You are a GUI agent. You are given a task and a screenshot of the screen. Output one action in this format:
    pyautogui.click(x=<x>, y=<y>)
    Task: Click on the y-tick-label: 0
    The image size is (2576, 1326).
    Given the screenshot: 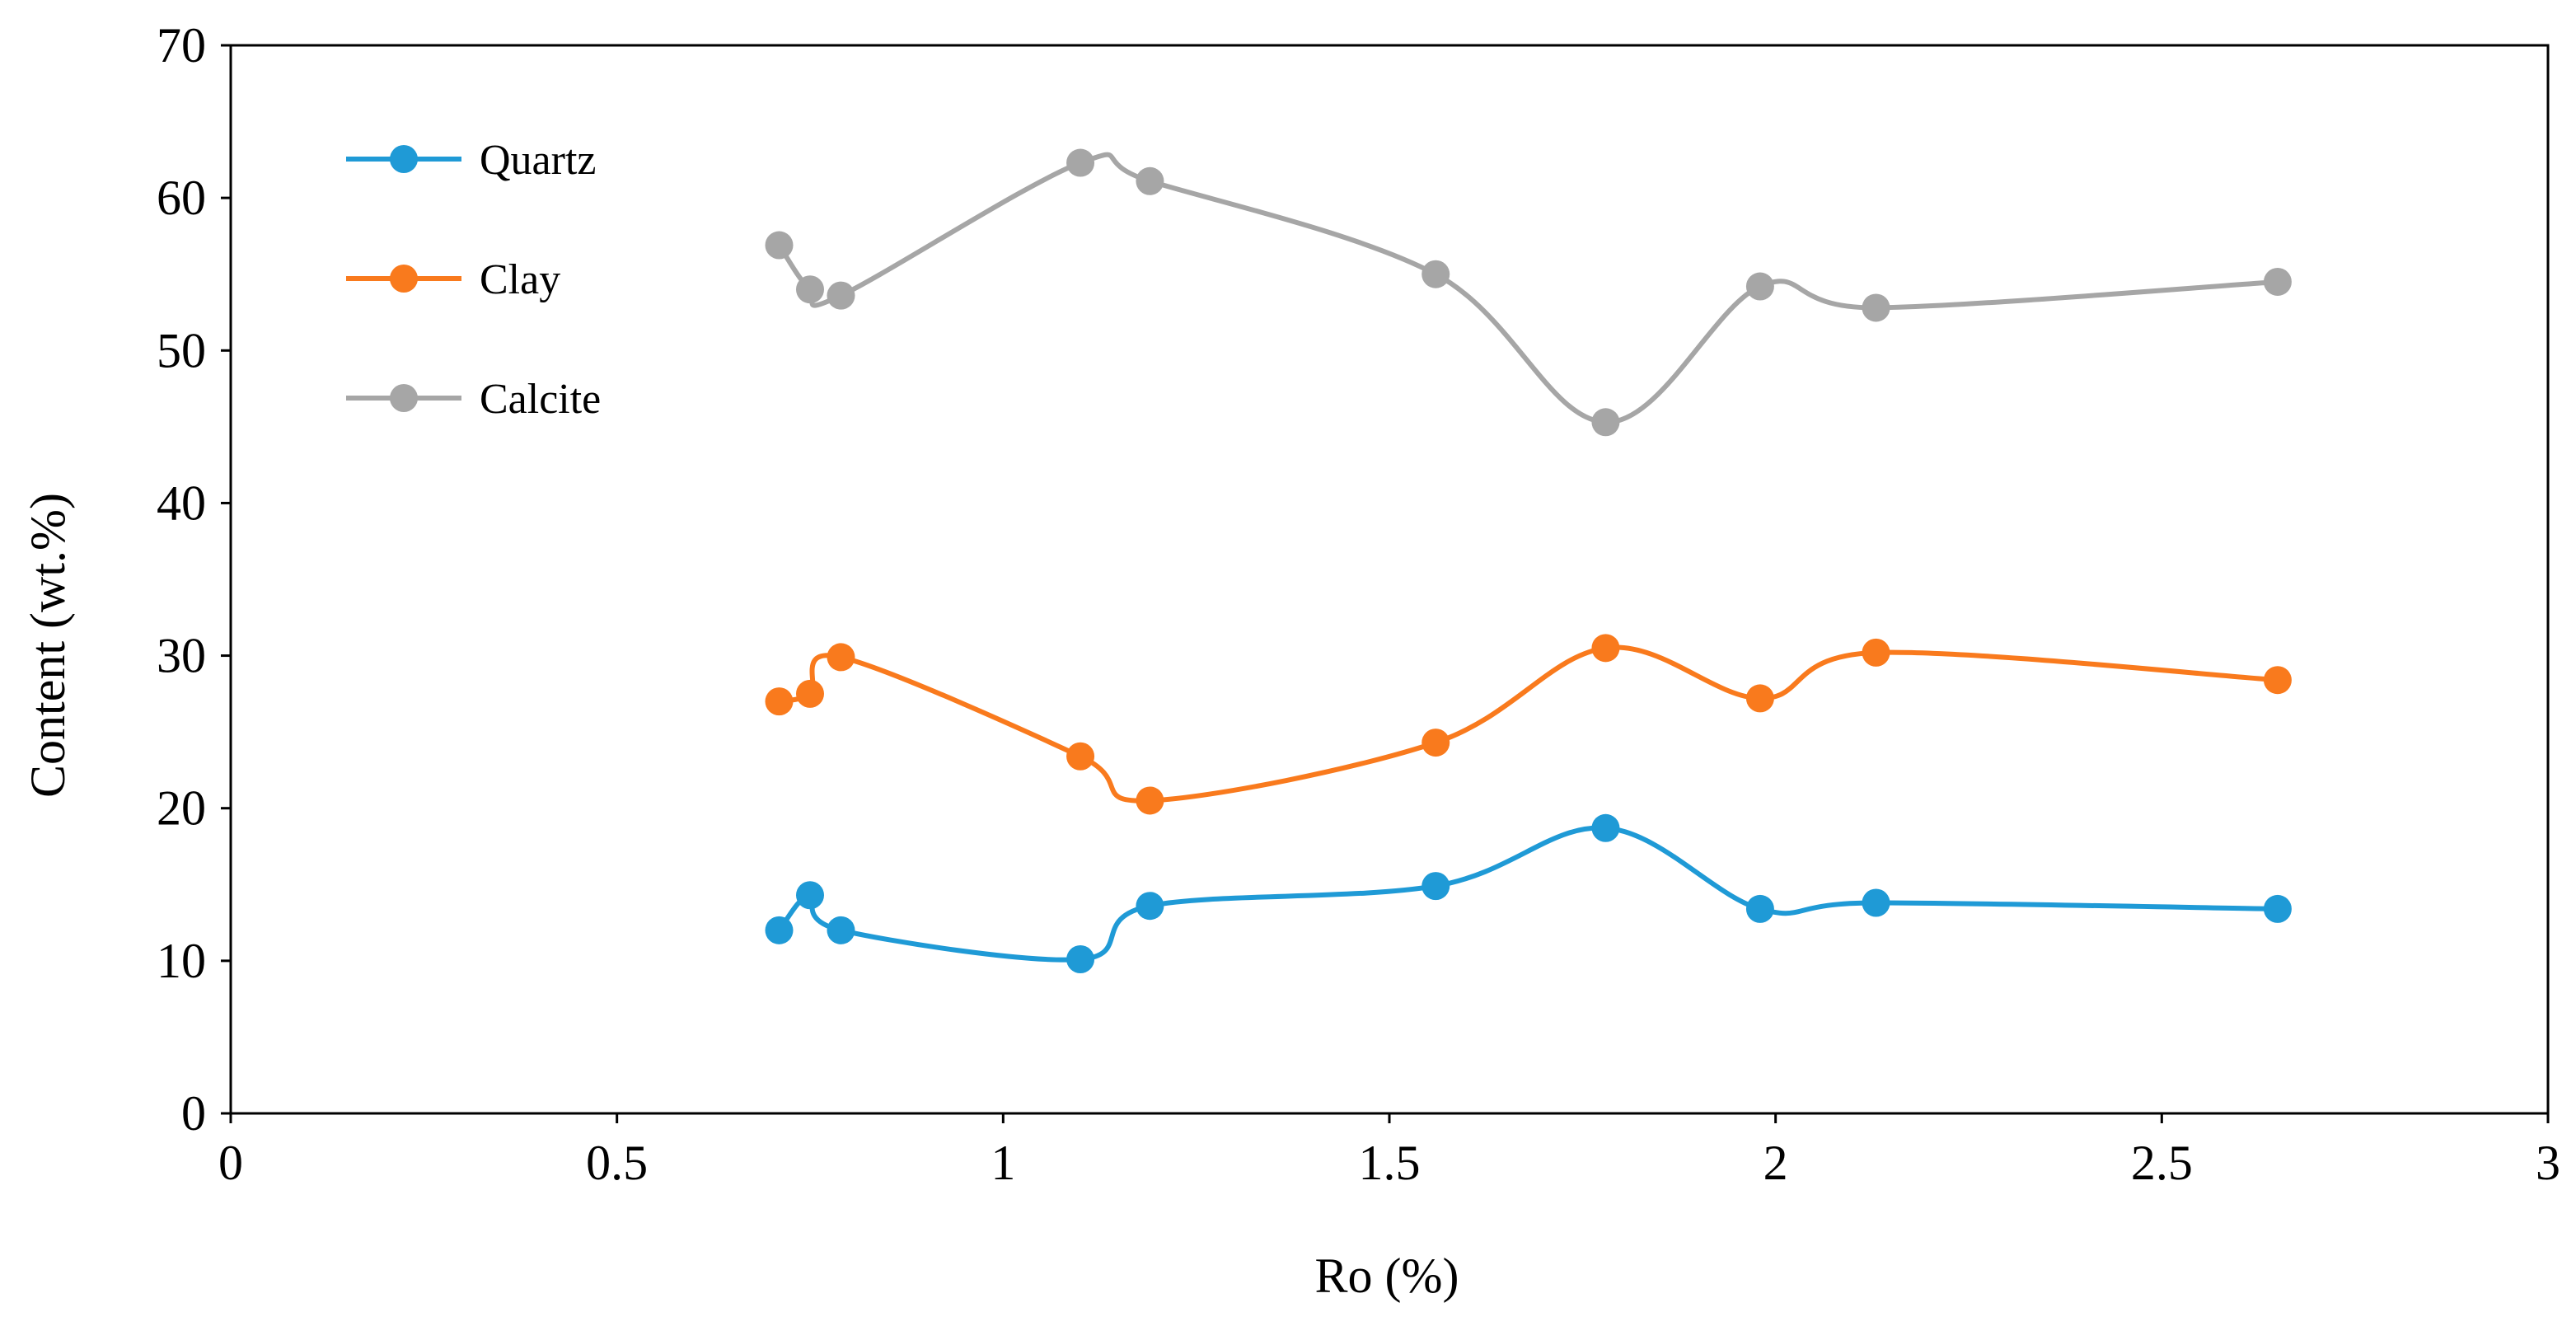 What is the action you would take?
    pyautogui.click(x=193, y=1113)
    